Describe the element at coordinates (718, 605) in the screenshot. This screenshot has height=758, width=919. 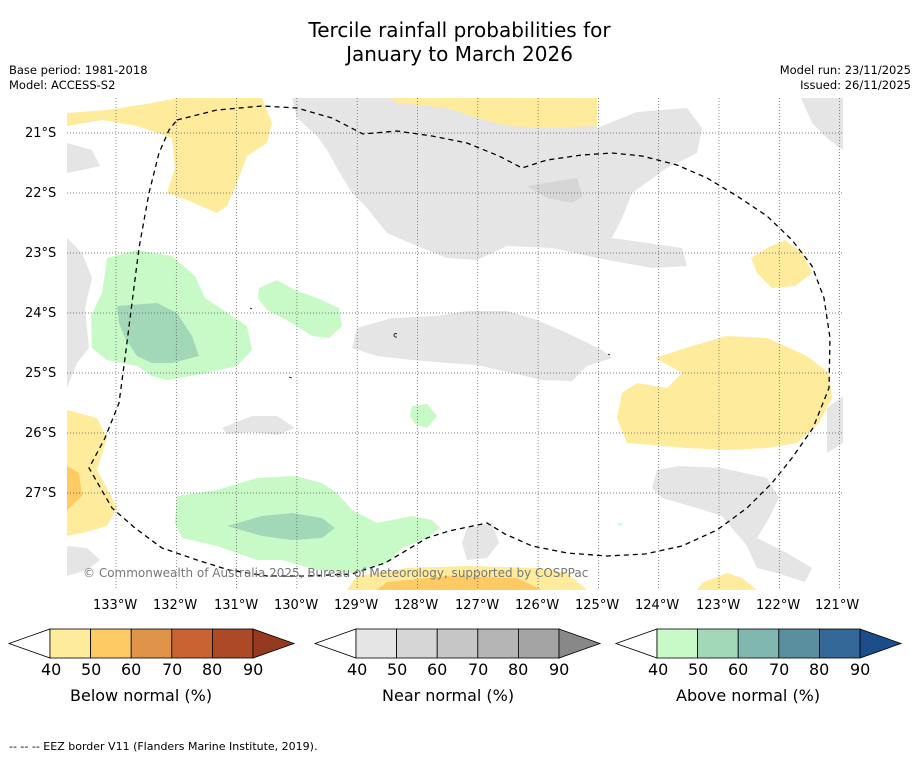
I see `lon-label: 123°W` at that location.